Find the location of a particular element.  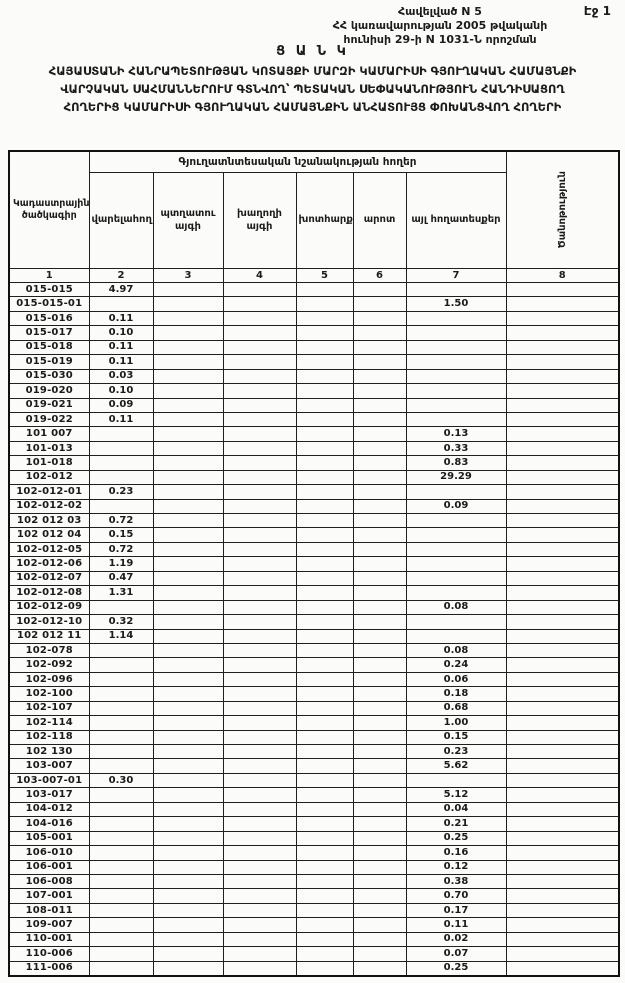

land-area-cell: 0.68 is located at coordinates (456, 708).